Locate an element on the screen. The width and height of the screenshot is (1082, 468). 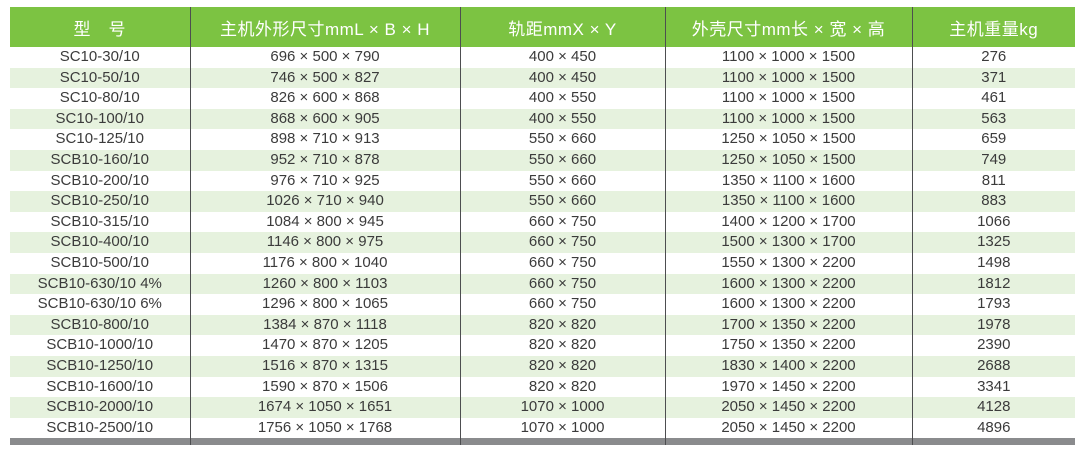
table-cell: 1084 × 800 × 945 is located at coordinates (324, 222).